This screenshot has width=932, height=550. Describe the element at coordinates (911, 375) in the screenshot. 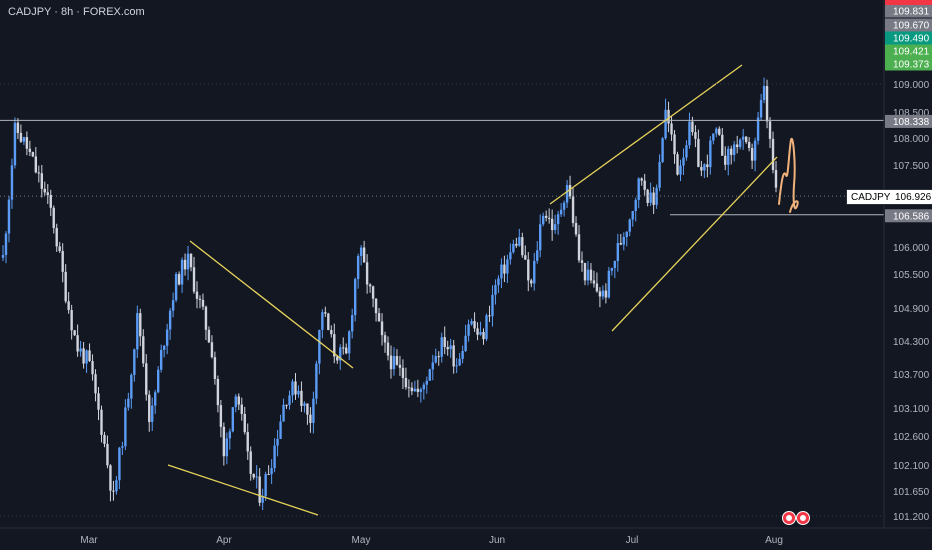

I see `price-tick-label: 103.700` at that location.